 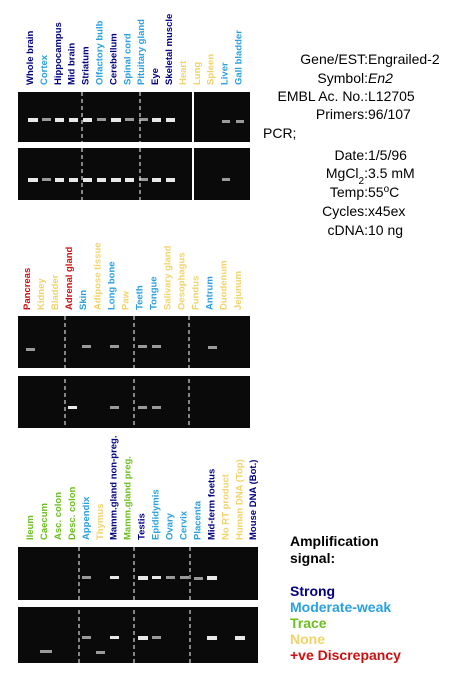 What do you see at coordinates (97, 276) in the screenshot?
I see `lane-label: Adipose tissue` at bounding box center [97, 276].